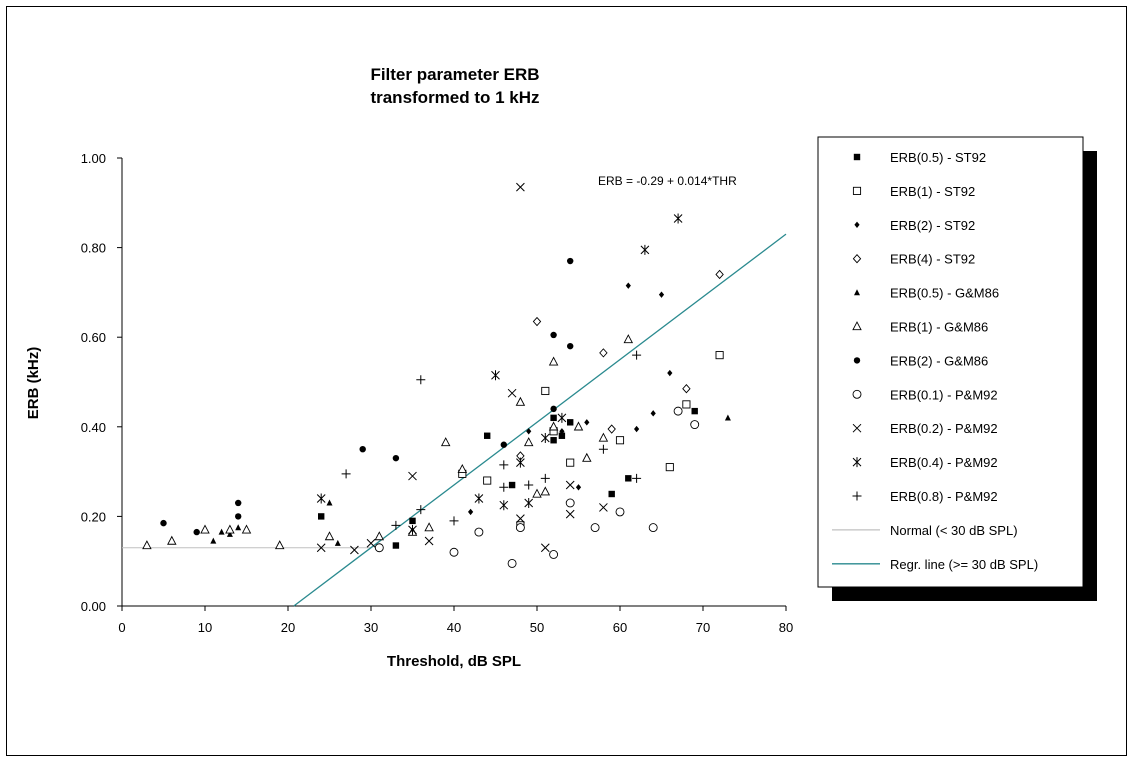 The width and height of the screenshot is (1129, 762). I want to click on y-tick-label: 0.20, so click(93, 516).